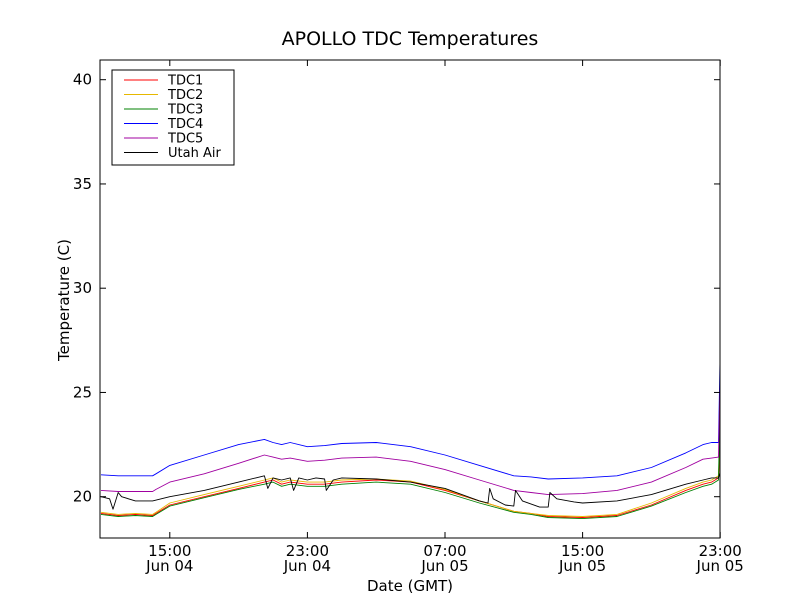  I want to click on series-line-tdc2, so click(410, 463).